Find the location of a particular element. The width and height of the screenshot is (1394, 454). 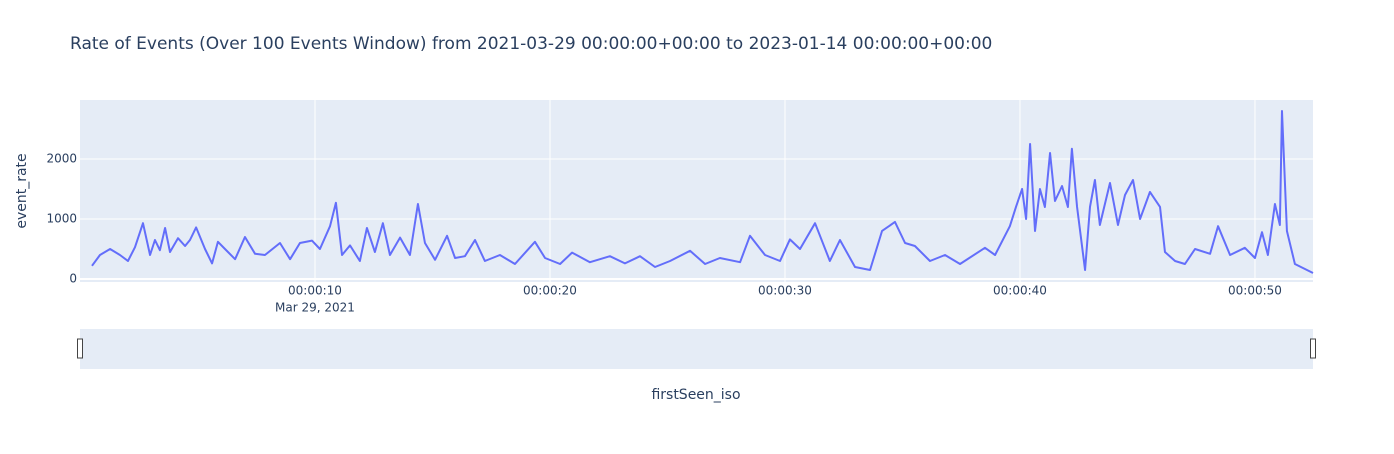

y-tick-label: 0 is located at coordinates (73, 278).